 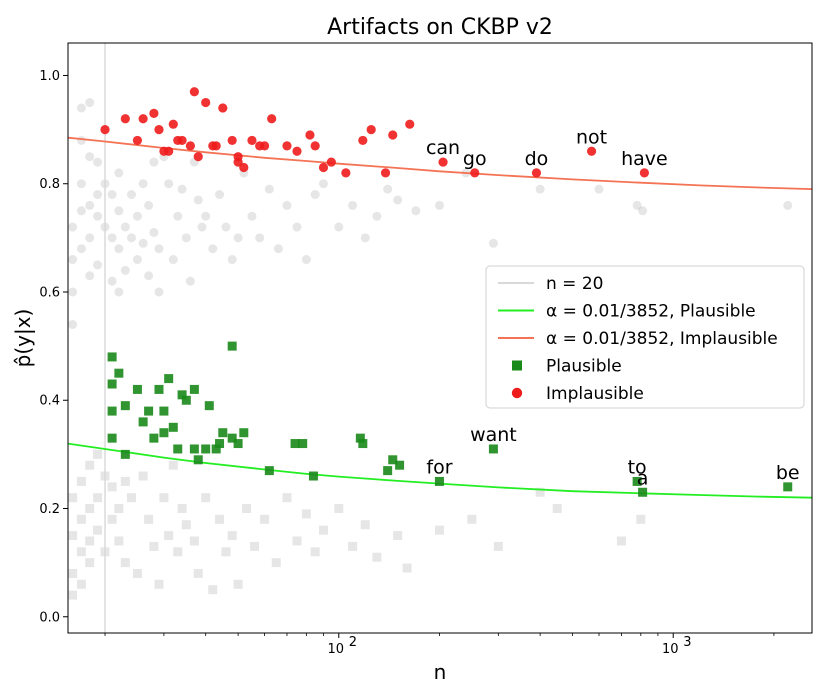 What do you see at coordinates (440, 163) in the screenshot?
I see `implausible-curve` at bounding box center [440, 163].